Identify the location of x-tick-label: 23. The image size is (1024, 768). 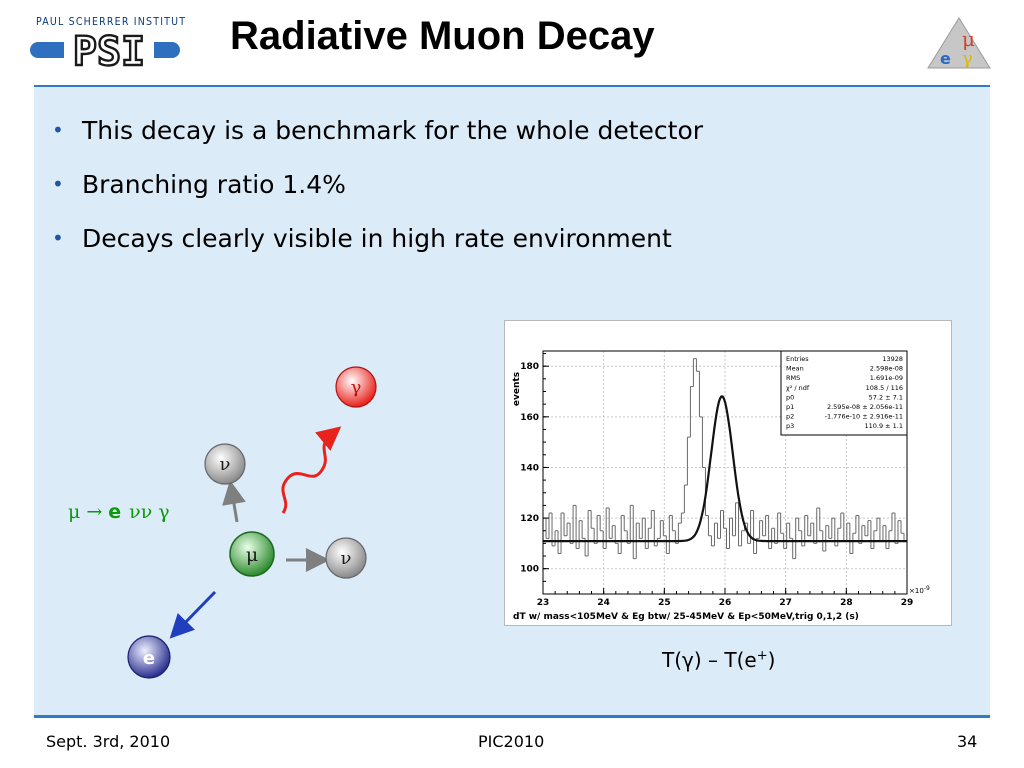
(543, 603).